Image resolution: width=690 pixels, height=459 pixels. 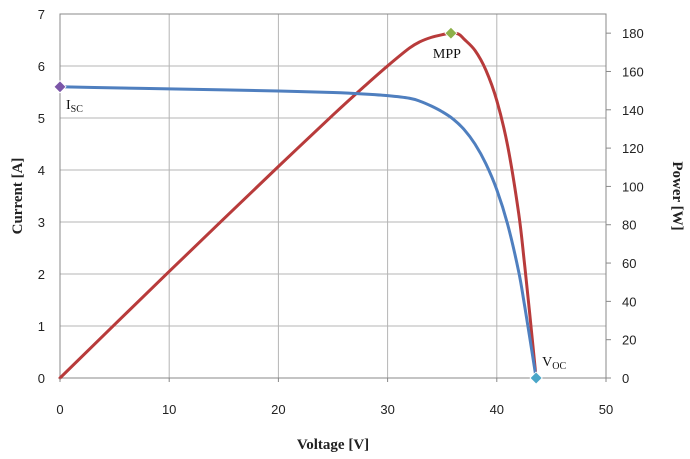 I want to click on y-left-tick-label: 5, so click(x=41, y=118).